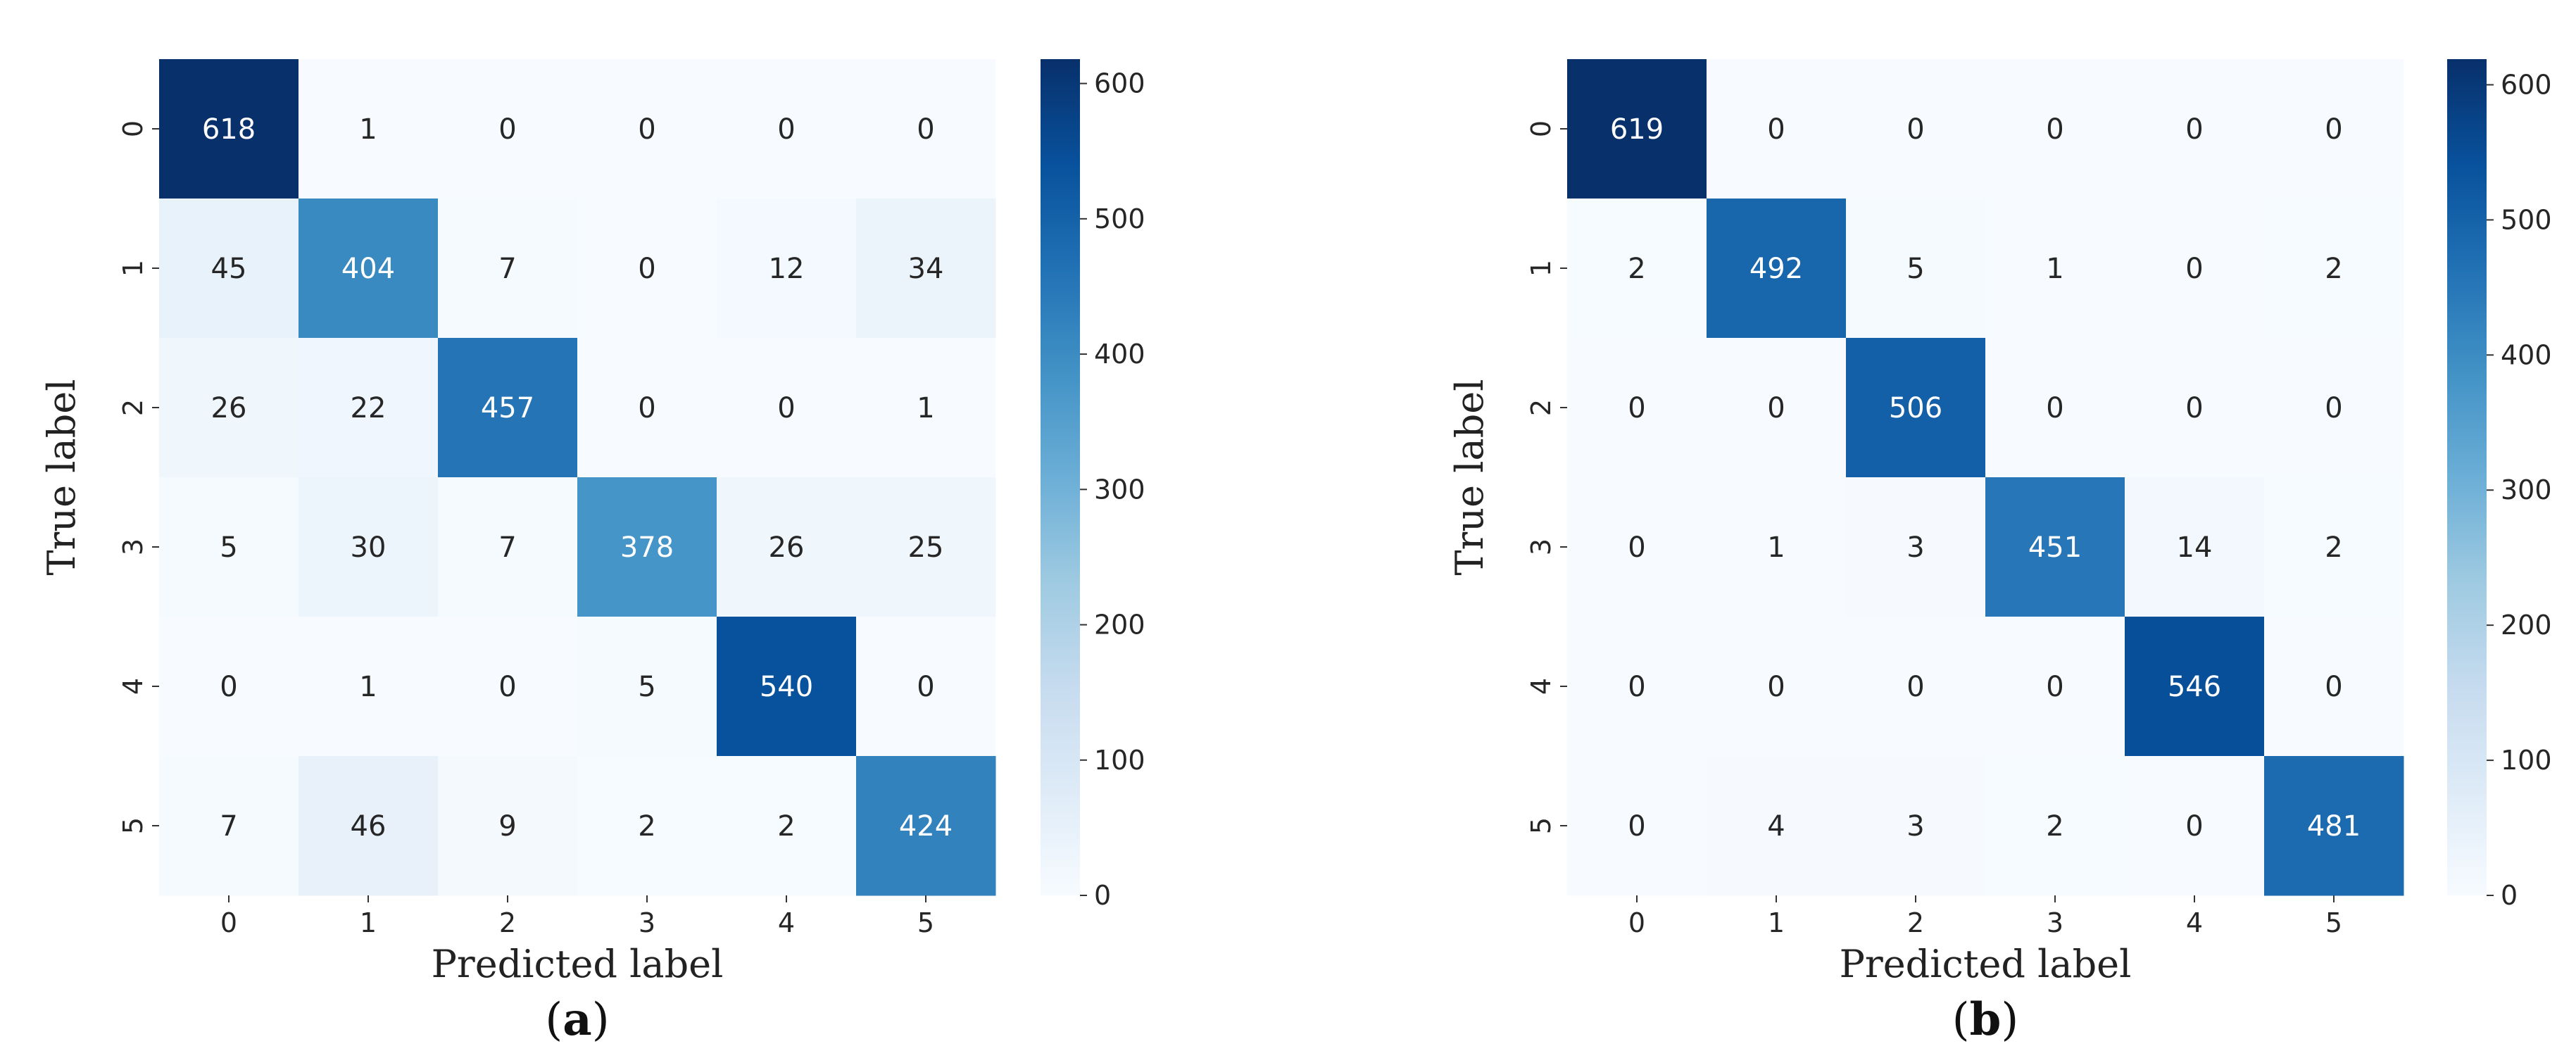 The width and height of the screenshot is (2576, 1058). What do you see at coordinates (1776, 269) in the screenshot?
I see `cell-value-label: 492` at bounding box center [1776, 269].